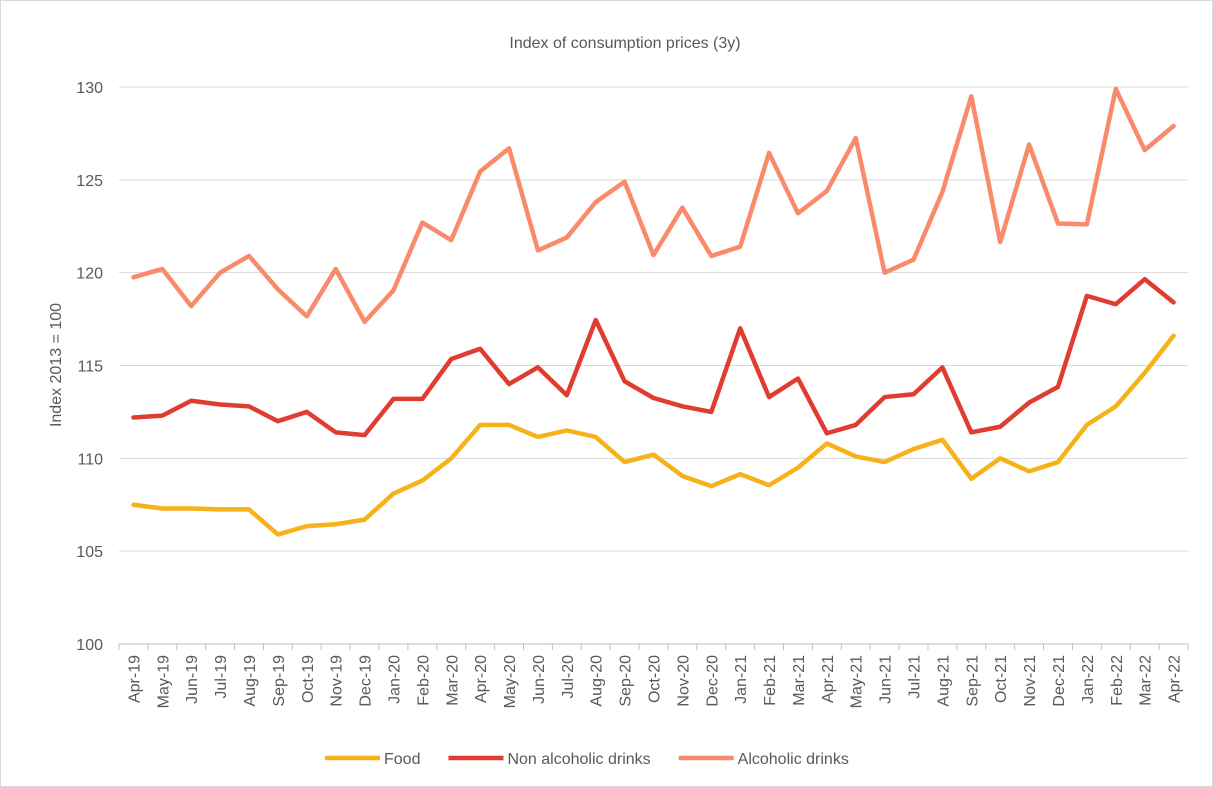  Describe the element at coordinates (510, 681) in the screenshot. I see `x-tick-label: May-20` at that location.